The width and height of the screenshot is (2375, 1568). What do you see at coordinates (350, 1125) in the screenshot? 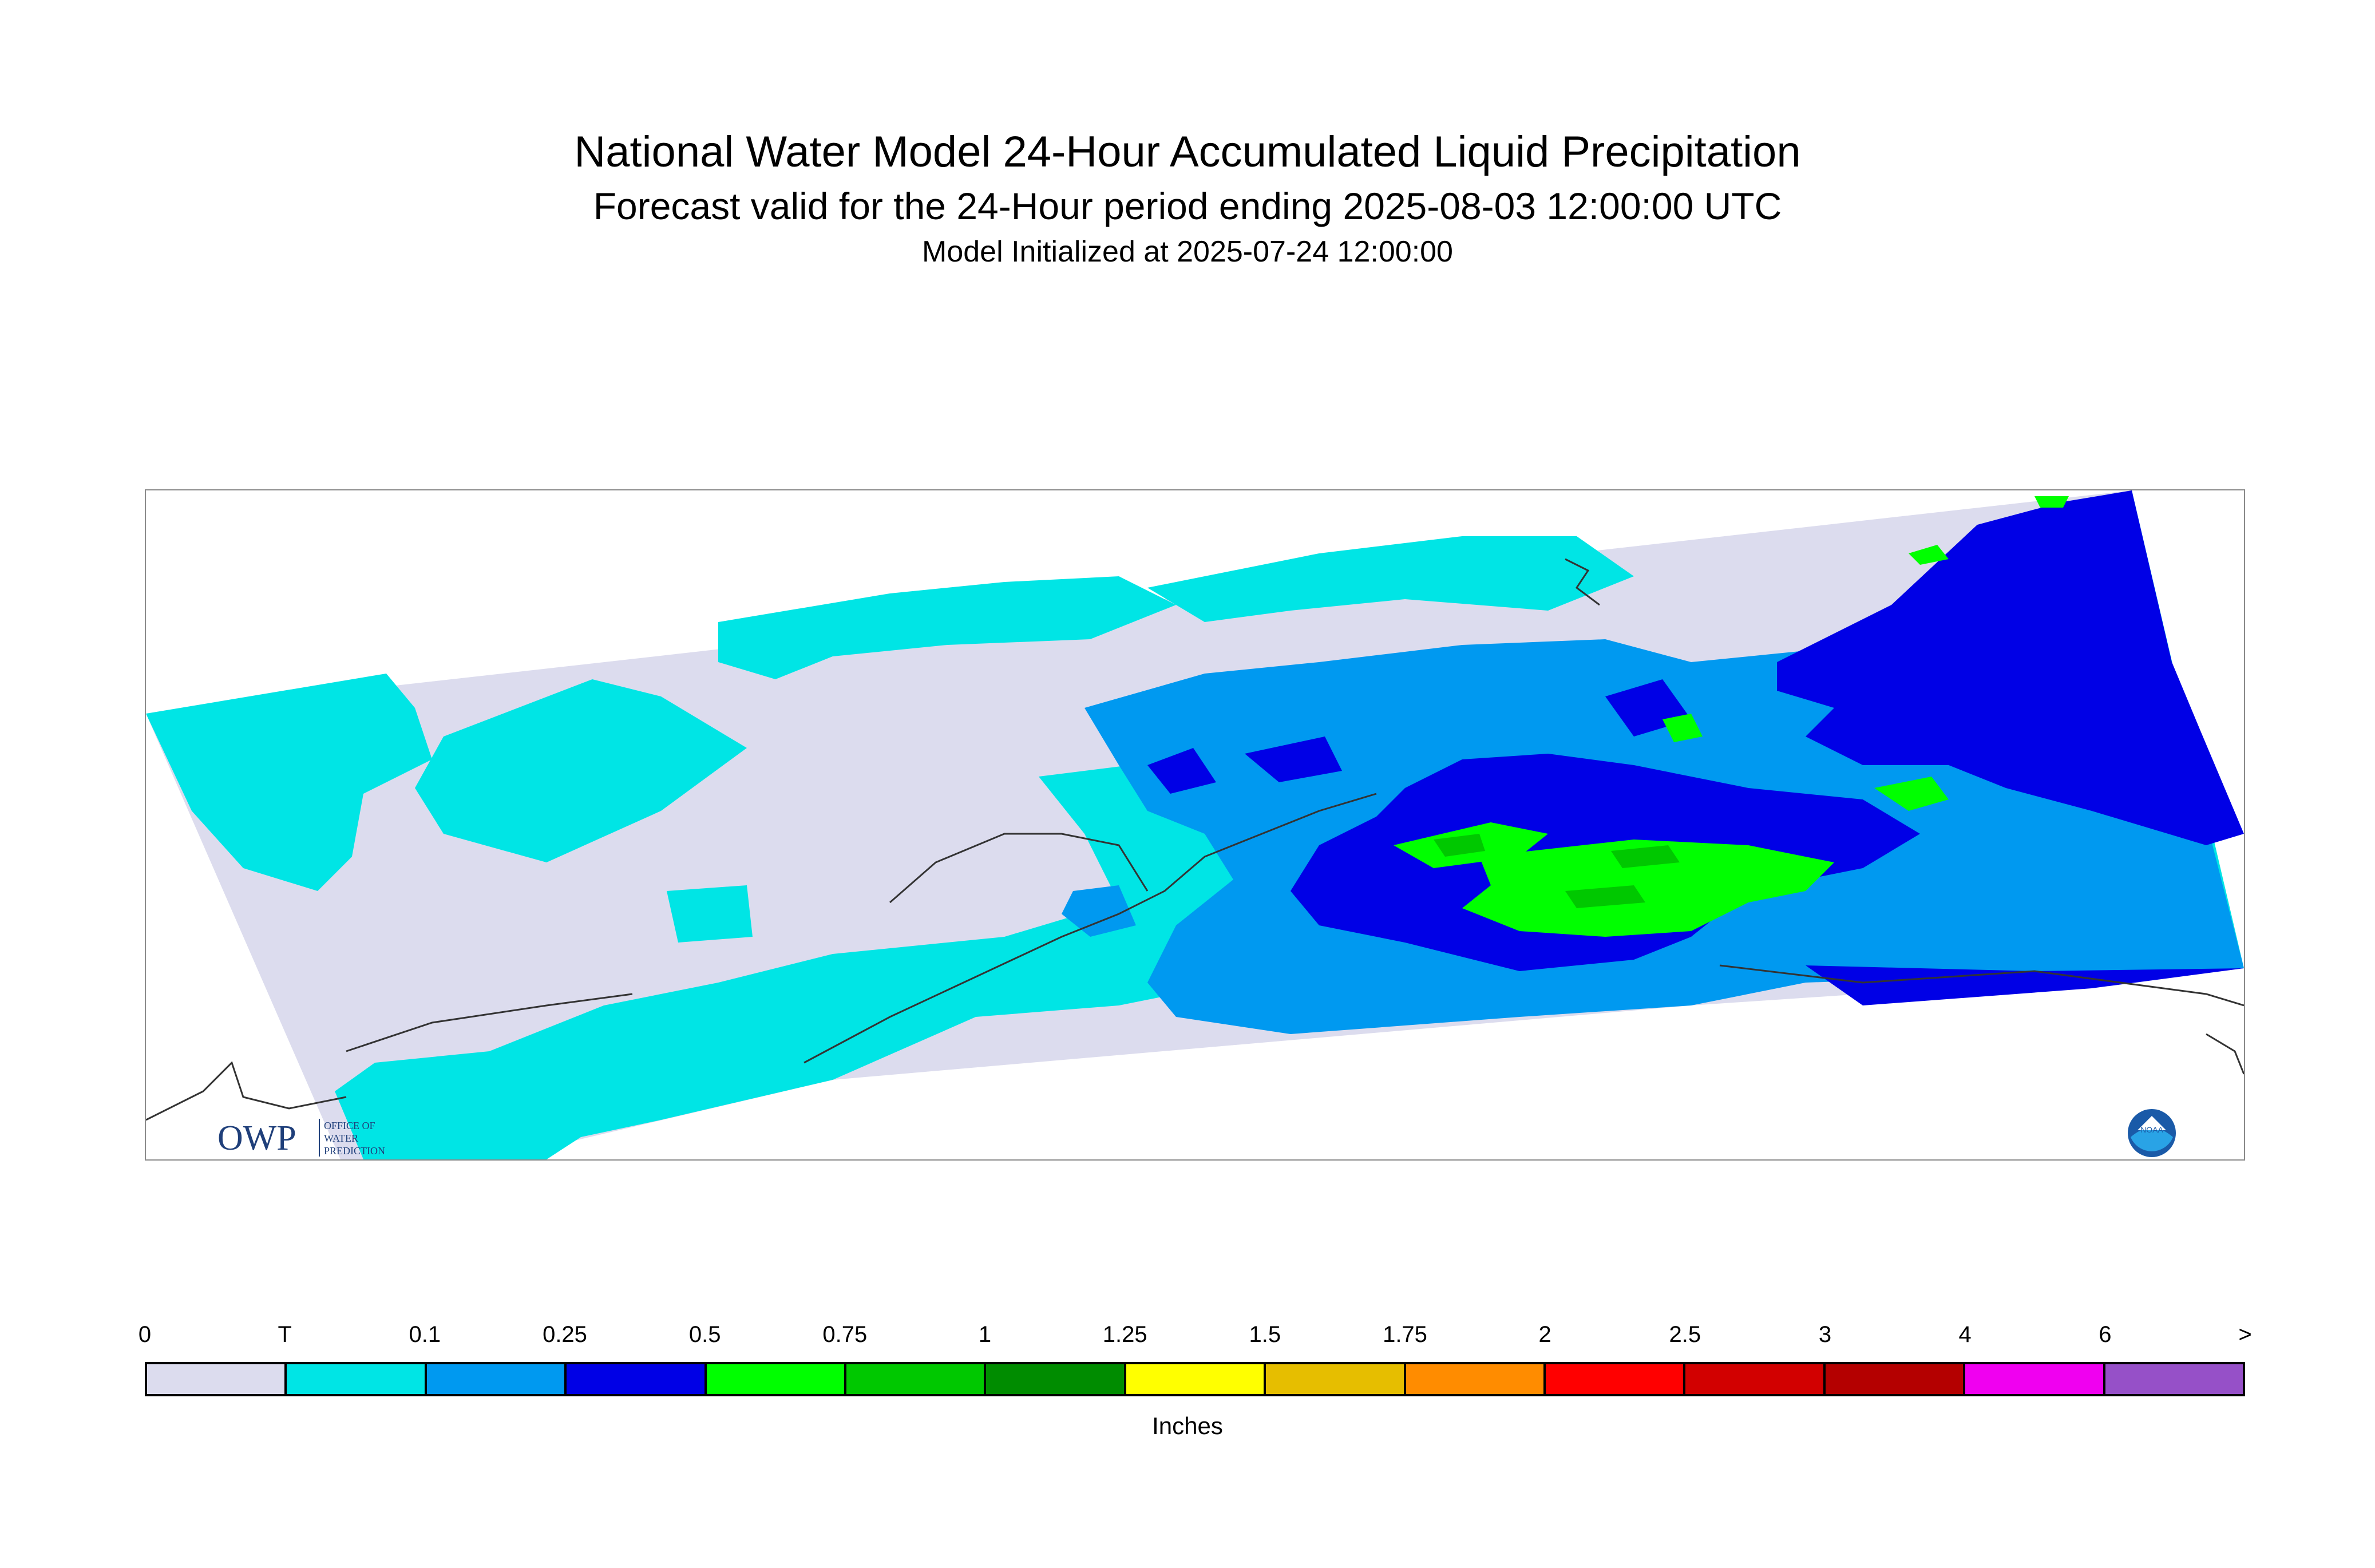
I see `owp-logo-line1: OFFICE OF` at bounding box center [350, 1125].